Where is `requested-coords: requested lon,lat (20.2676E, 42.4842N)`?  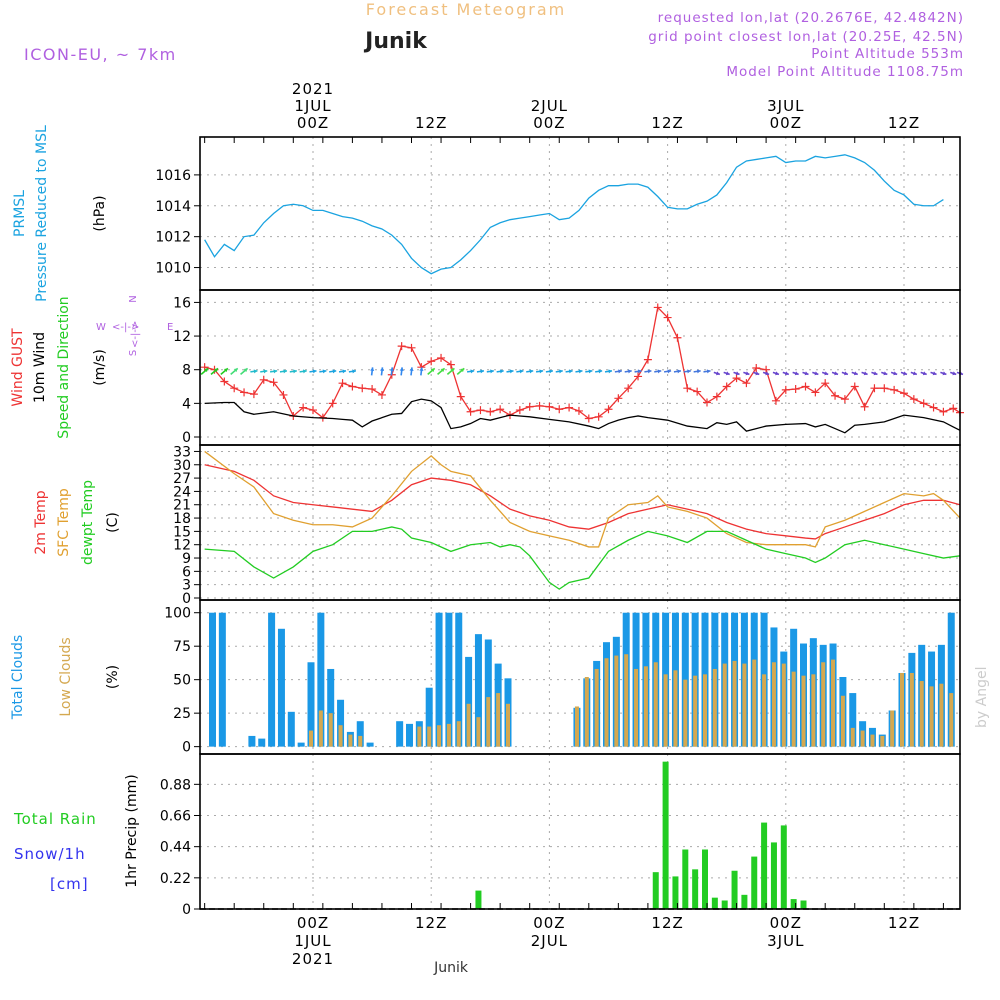 requested-coords: requested lon,lat (20.2676E, 42.4842N) is located at coordinates (811, 18).